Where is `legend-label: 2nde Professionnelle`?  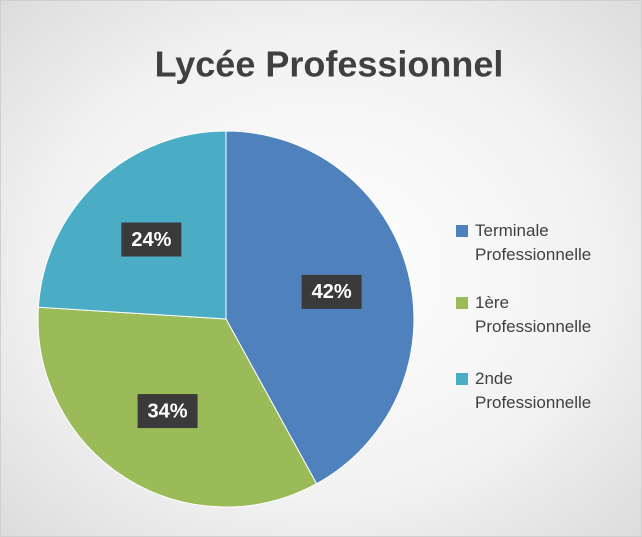 legend-label: 2nde Professionnelle is located at coordinates (533, 390).